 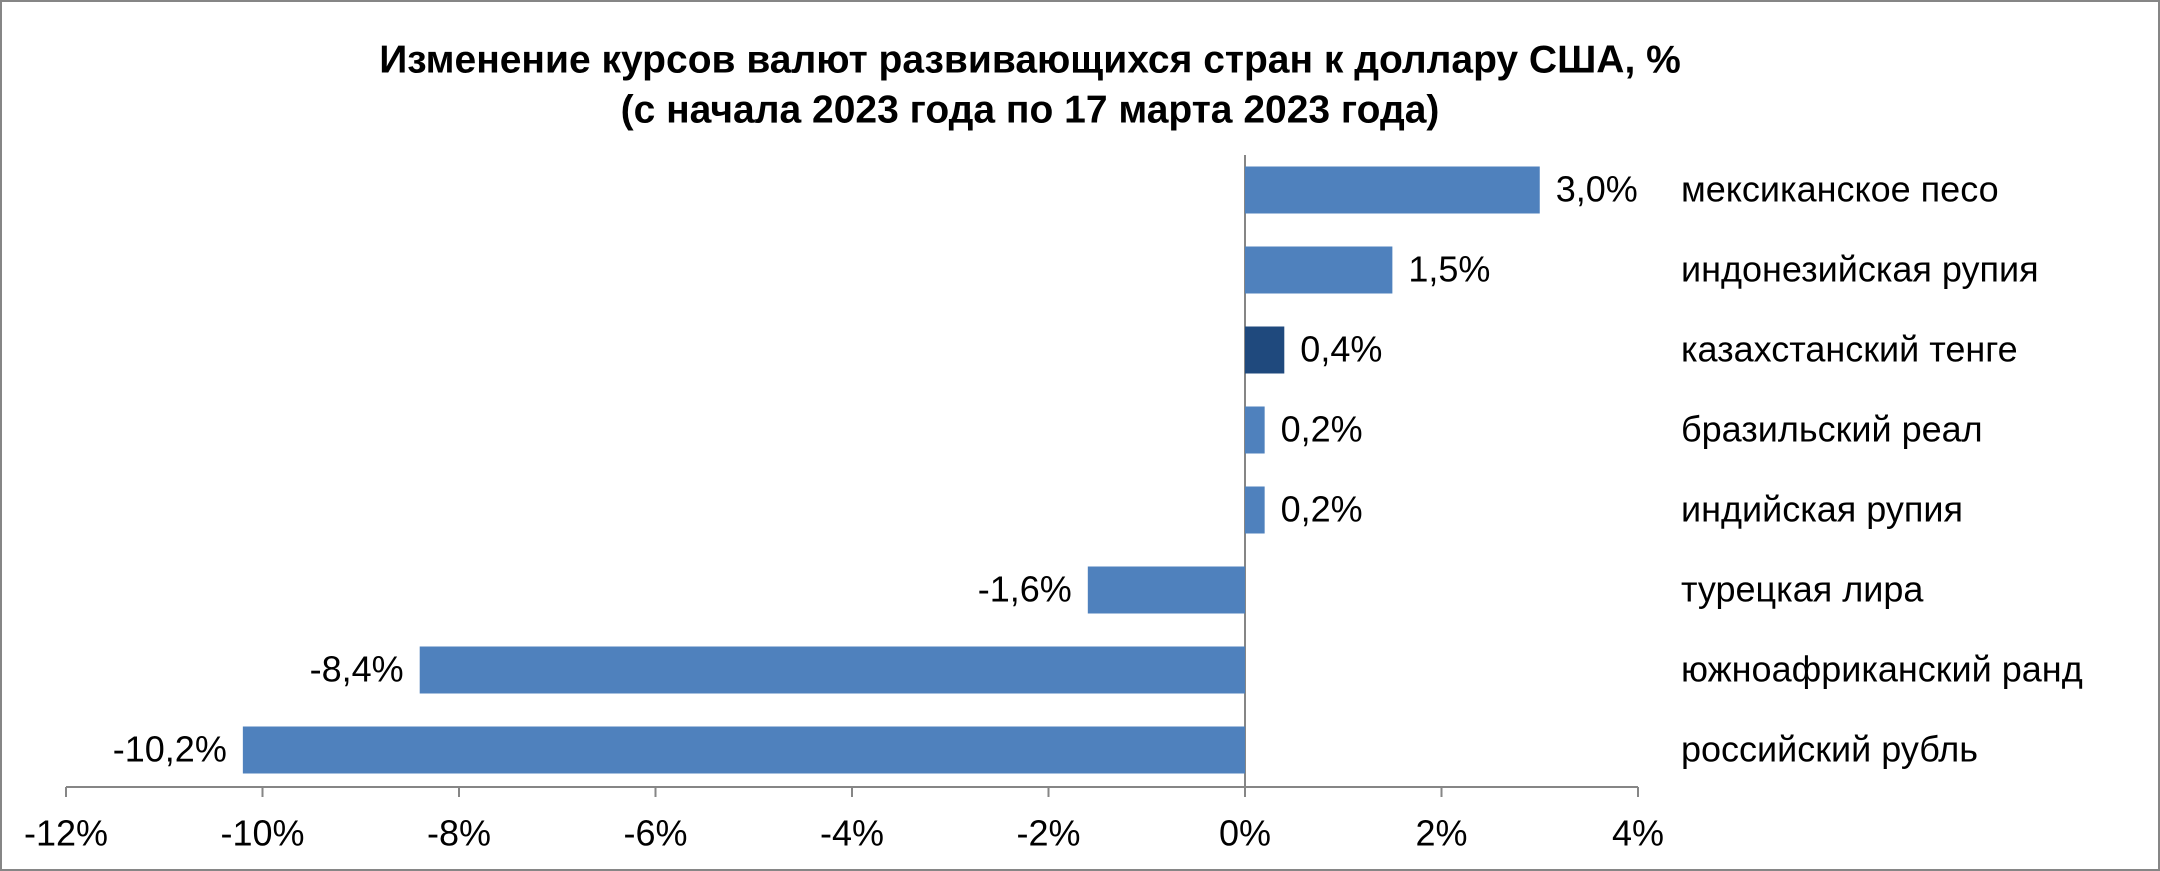 What do you see at coordinates (1025, 589) in the screenshot?
I see `value-label: -1,6%` at bounding box center [1025, 589].